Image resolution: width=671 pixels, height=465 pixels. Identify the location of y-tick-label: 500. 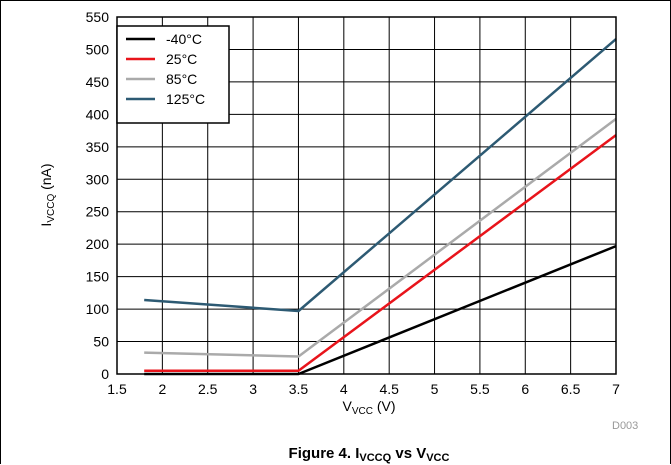
(98, 49).